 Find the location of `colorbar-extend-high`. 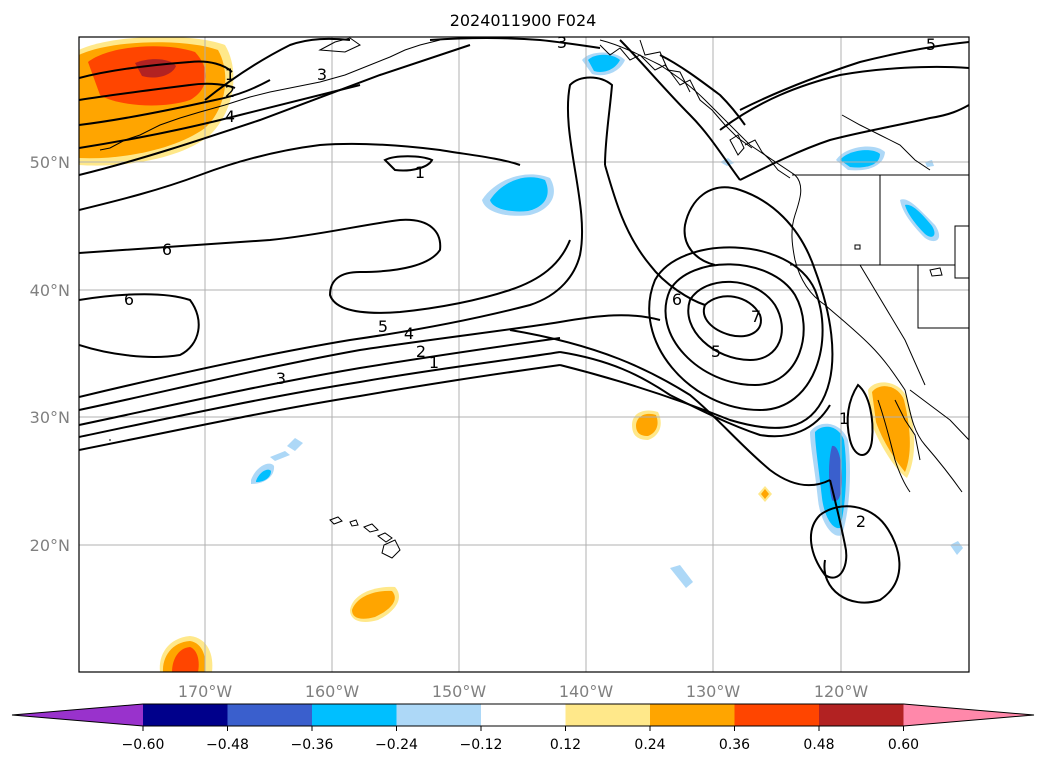

colorbar-extend-high is located at coordinates (968, 715).